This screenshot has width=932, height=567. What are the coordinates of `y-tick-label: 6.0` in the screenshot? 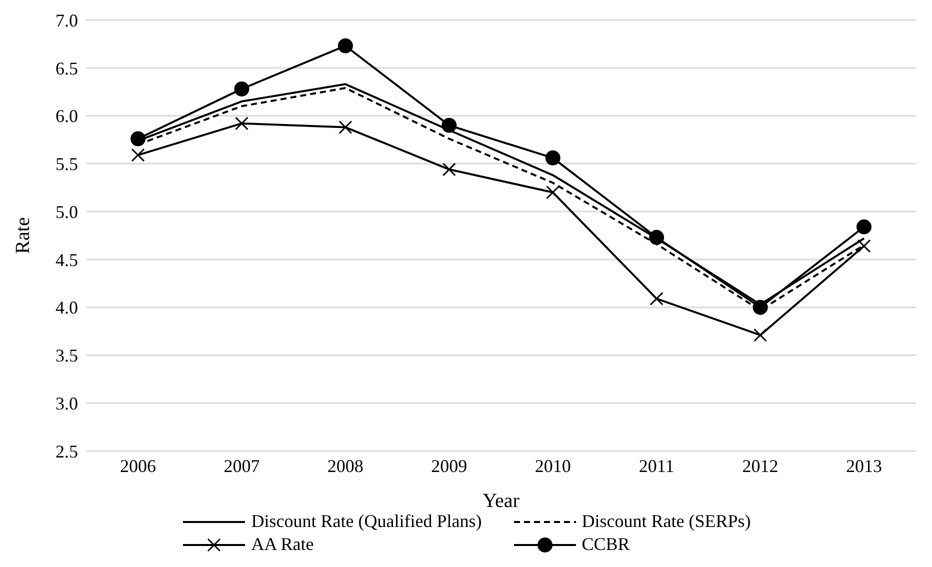 It's located at (67, 116).